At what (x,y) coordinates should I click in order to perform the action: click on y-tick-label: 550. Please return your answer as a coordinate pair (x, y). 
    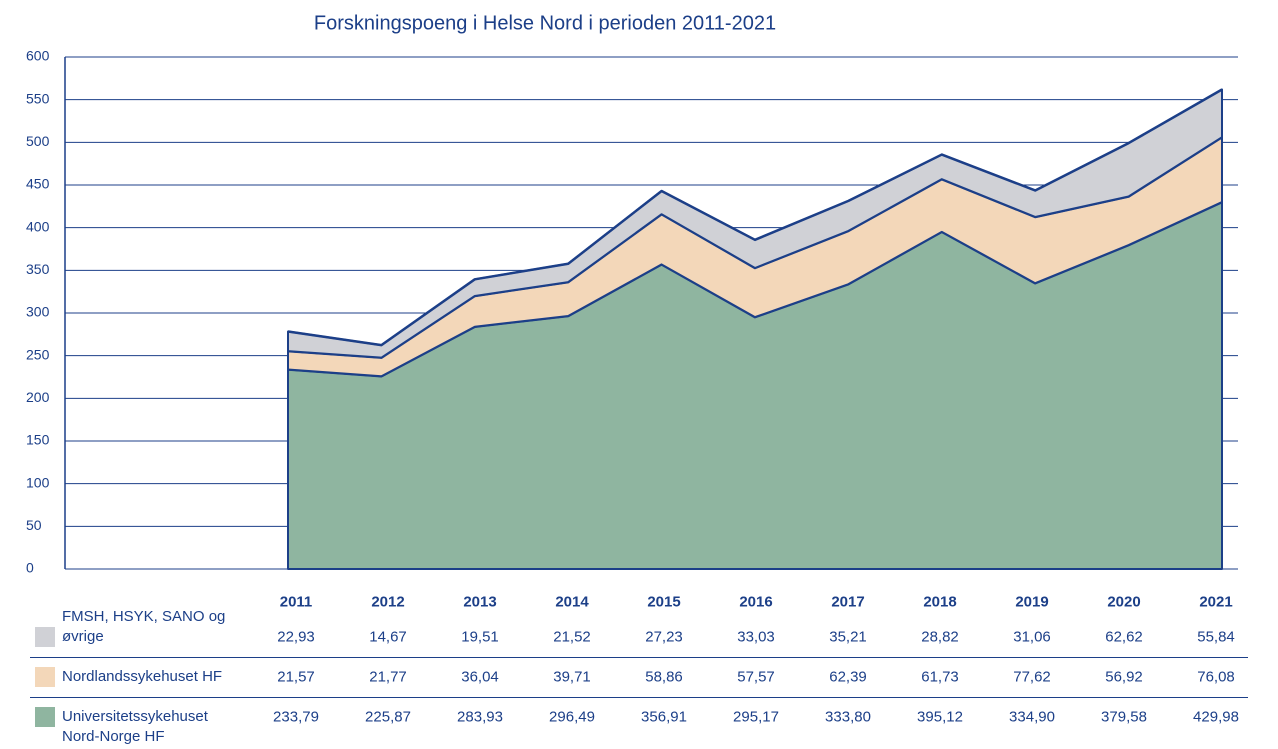
    Looking at the image, I should click on (38, 98).